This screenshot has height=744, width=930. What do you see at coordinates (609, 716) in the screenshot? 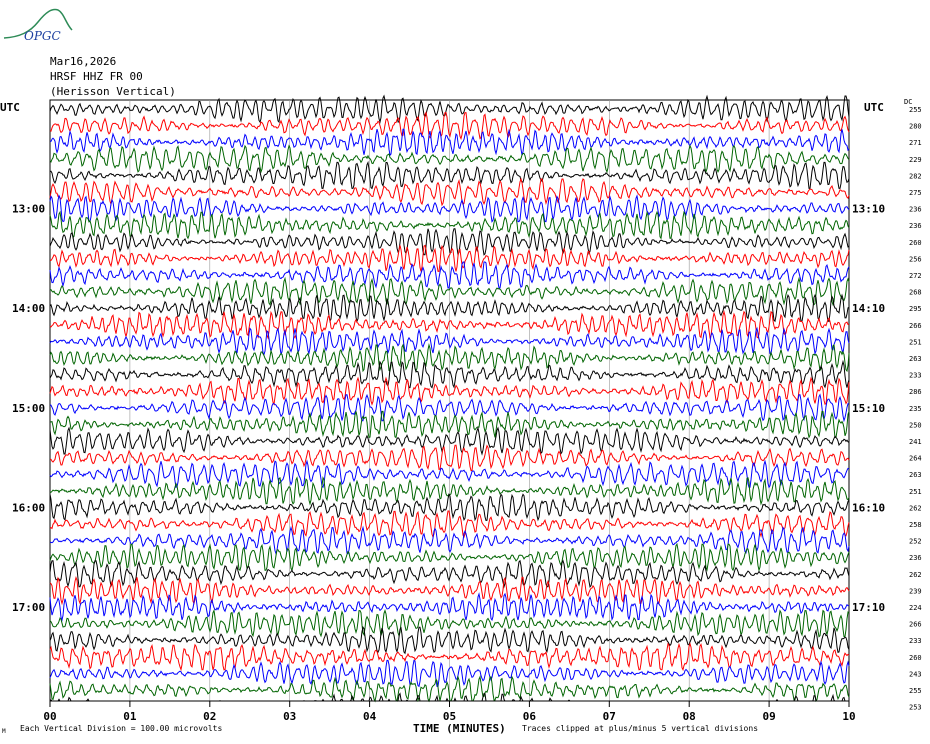
I see `x-tick-label: 07` at bounding box center [609, 716].